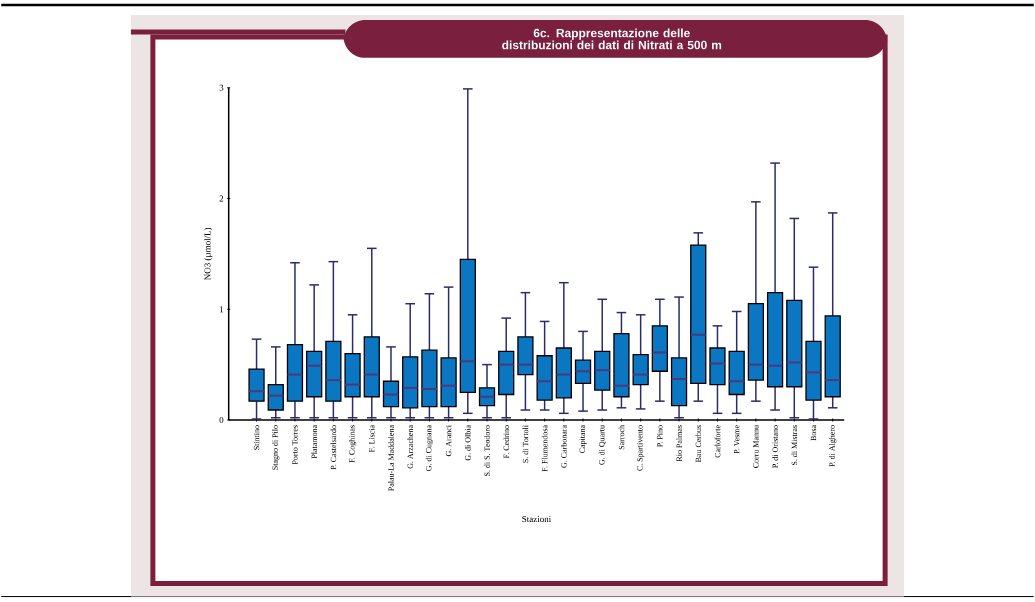 The height and width of the screenshot is (602, 1035). I want to click on x-axis-title: Stazioni, so click(537, 519).